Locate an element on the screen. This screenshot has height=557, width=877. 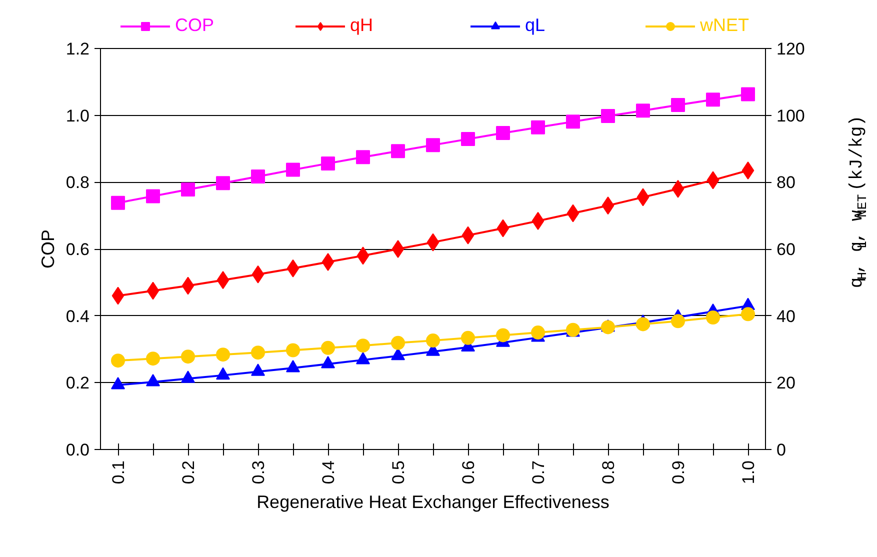
y2-tick-label: 100 is located at coordinates (790, 116).